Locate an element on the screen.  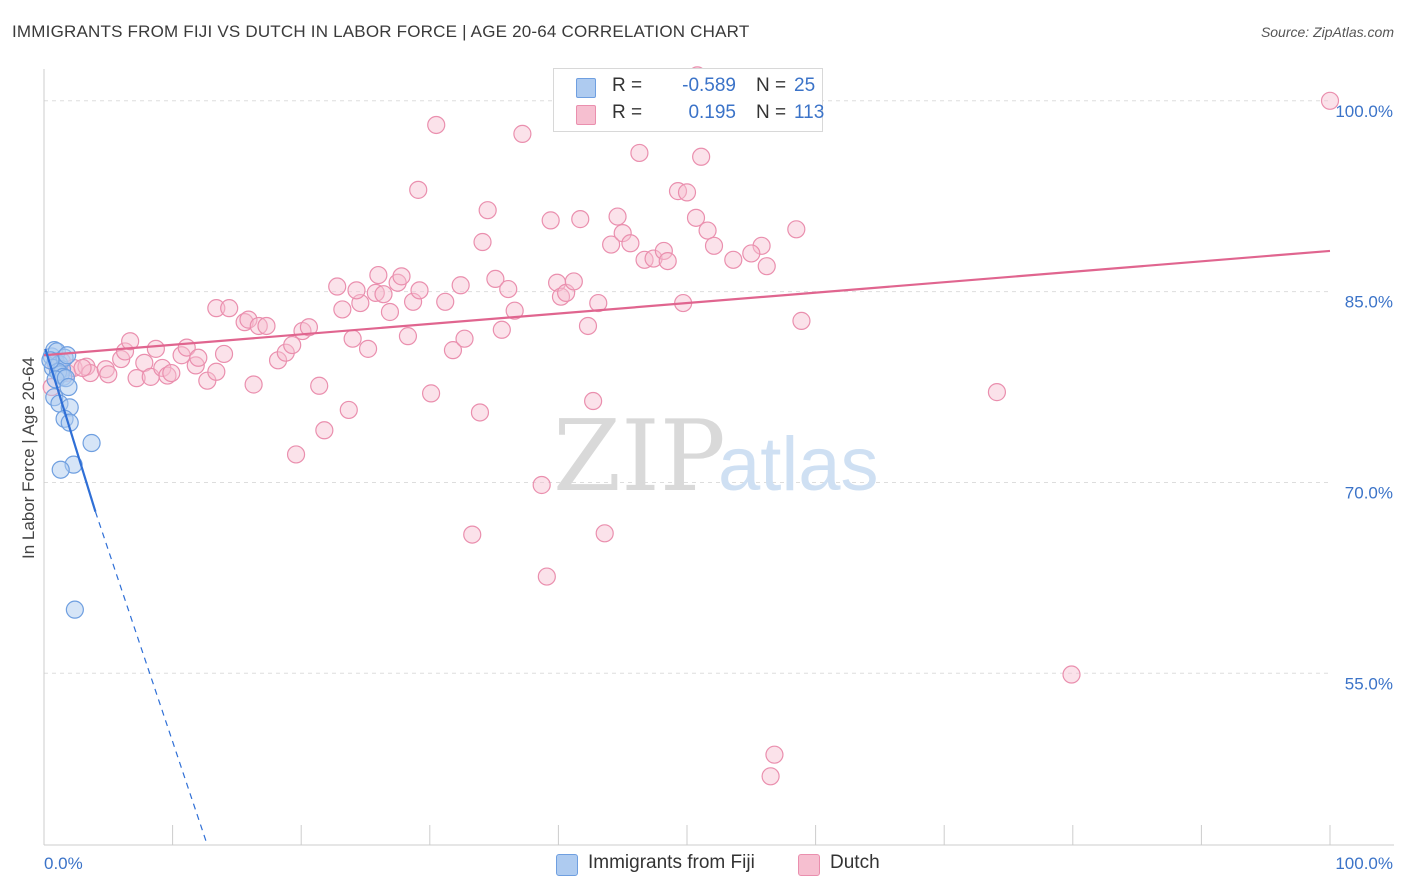
dutch-n-label: N = is located at coordinates (771, 112).